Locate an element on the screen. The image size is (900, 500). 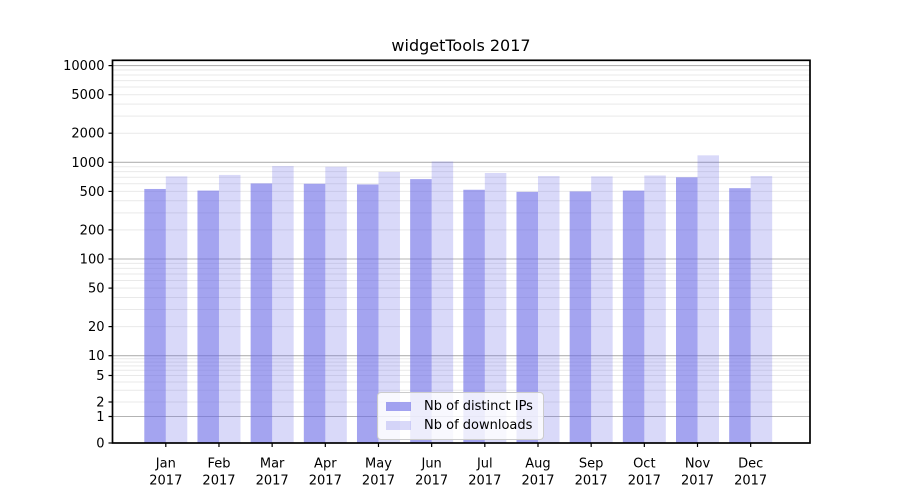
legend-label-distinct-ips: Nb of distinct IPs is located at coordinates (478, 406).